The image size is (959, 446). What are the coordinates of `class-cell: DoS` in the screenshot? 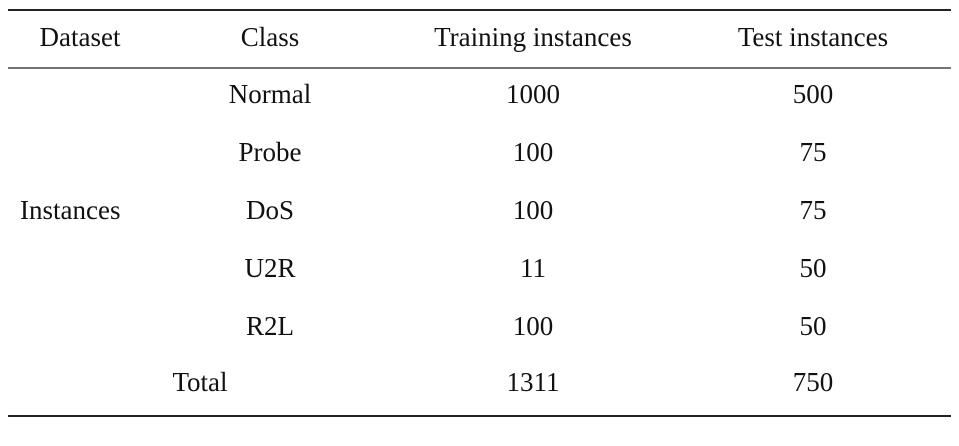 It's located at (270, 210).